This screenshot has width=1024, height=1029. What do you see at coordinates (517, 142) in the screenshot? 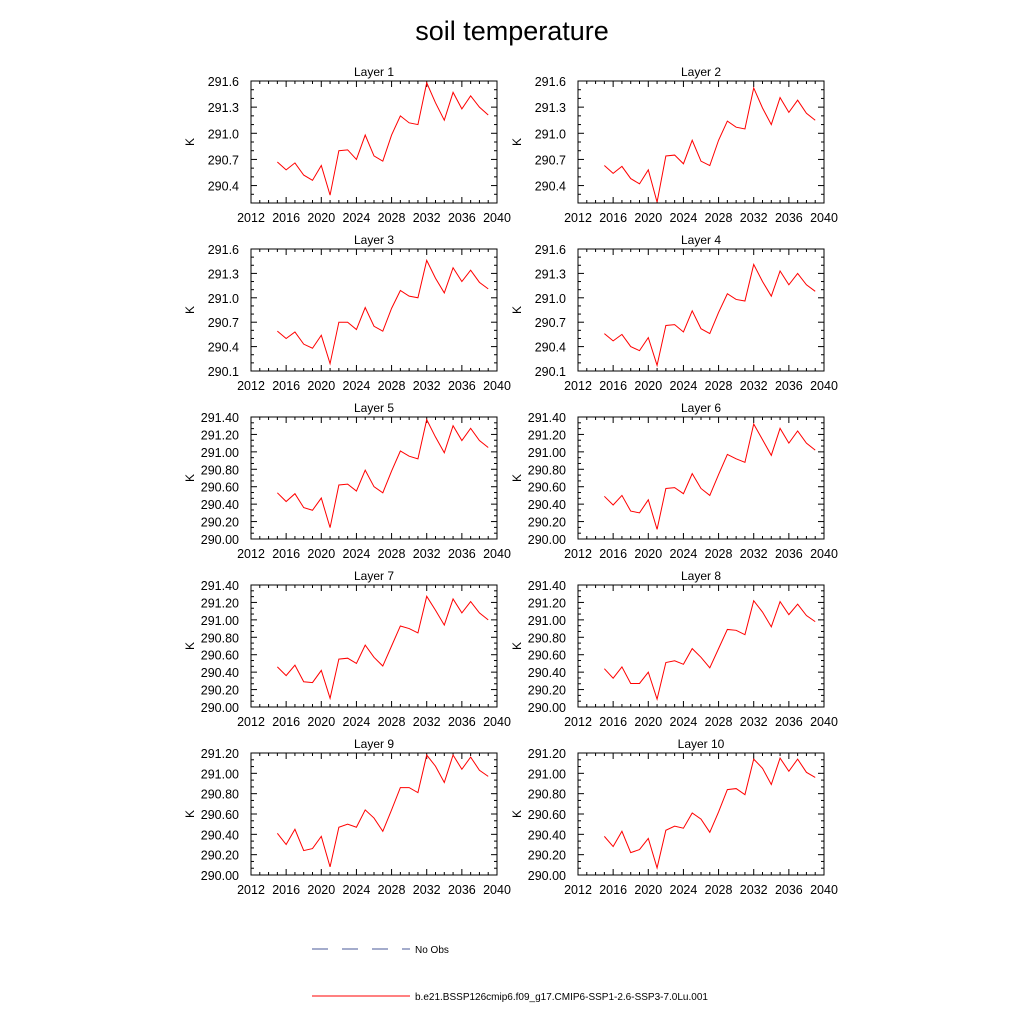
I see `y-axis-label-layer-2: K` at bounding box center [517, 142].